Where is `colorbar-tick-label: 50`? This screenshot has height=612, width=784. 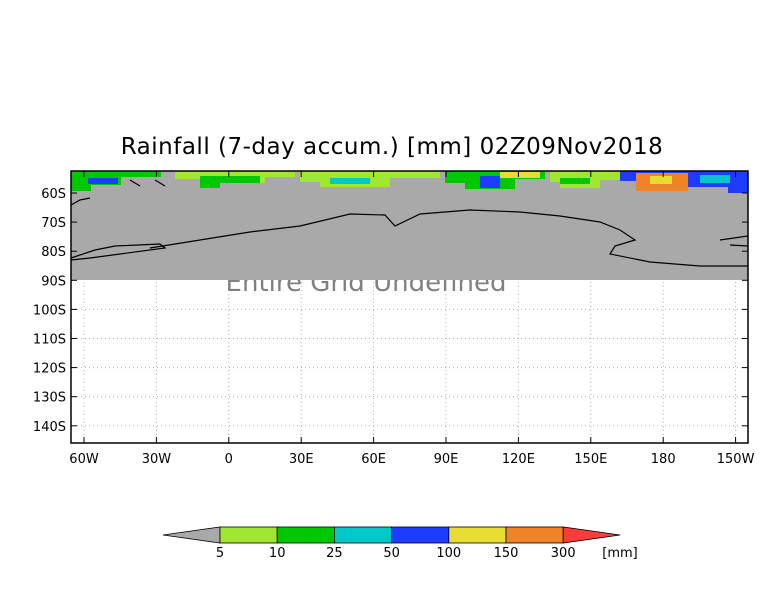
colorbar-tick-label: 50 is located at coordinates (391, 553).